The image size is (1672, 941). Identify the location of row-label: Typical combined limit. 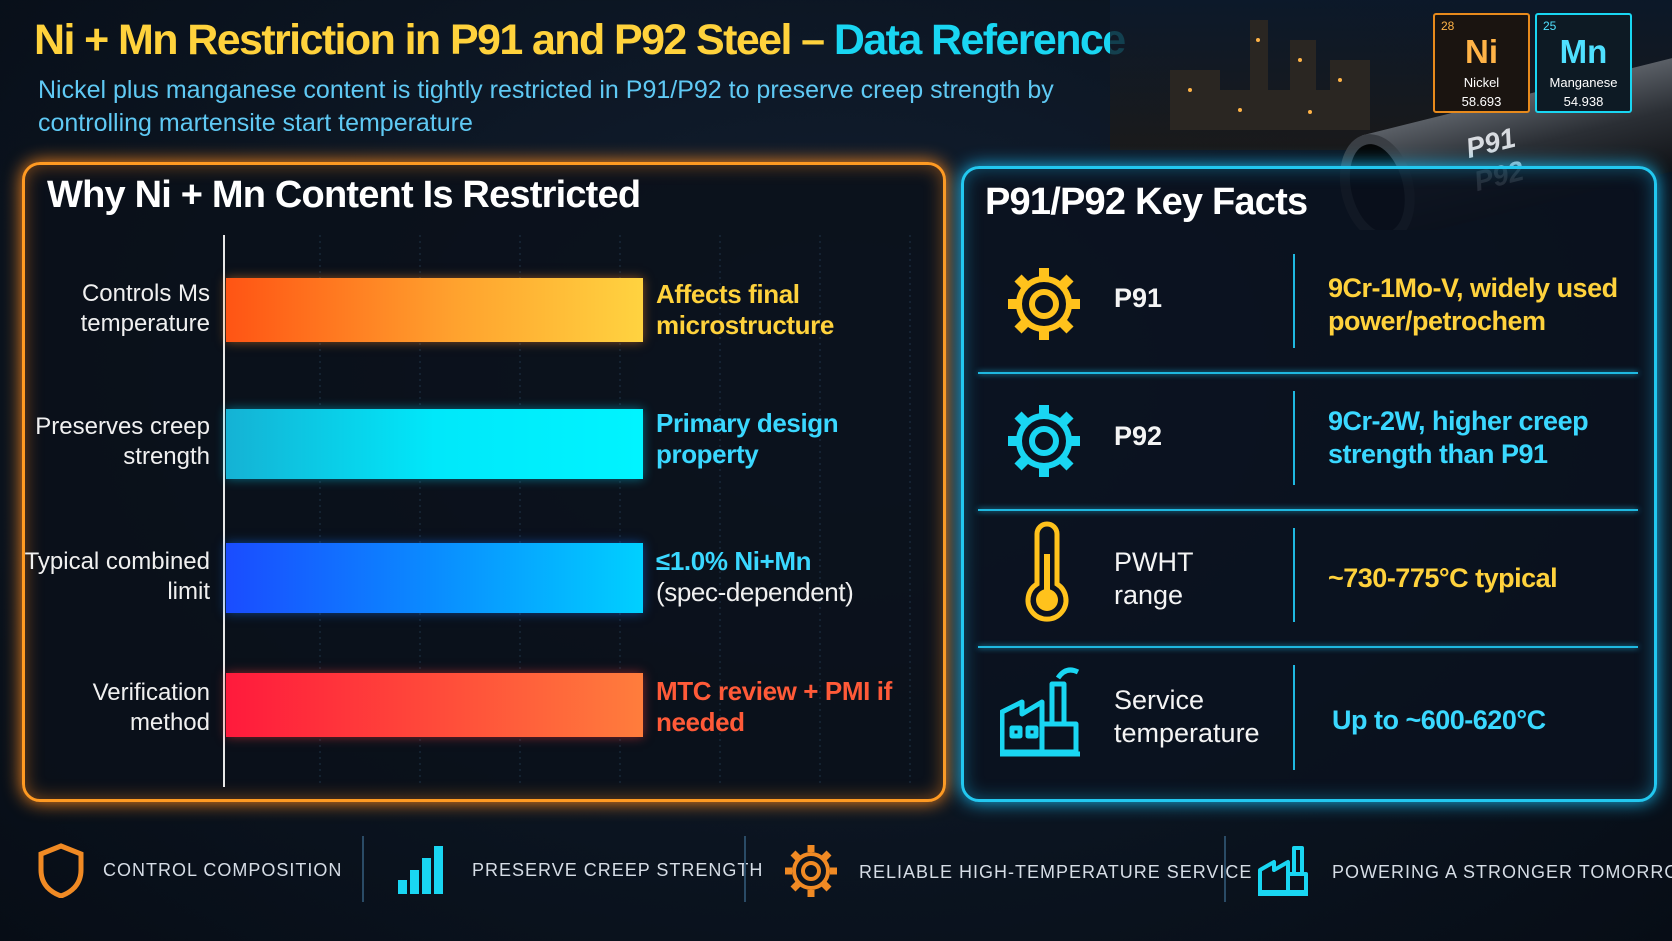
(117, 576).